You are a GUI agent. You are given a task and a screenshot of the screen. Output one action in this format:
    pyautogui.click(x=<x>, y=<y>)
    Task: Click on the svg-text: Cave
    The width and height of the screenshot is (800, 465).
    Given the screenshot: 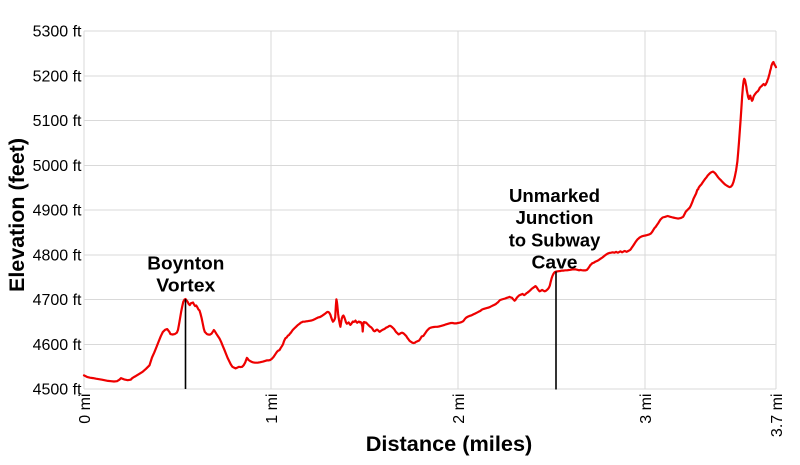 What is the action you would take?
    pyautogui.click(x=555, y=263)
    